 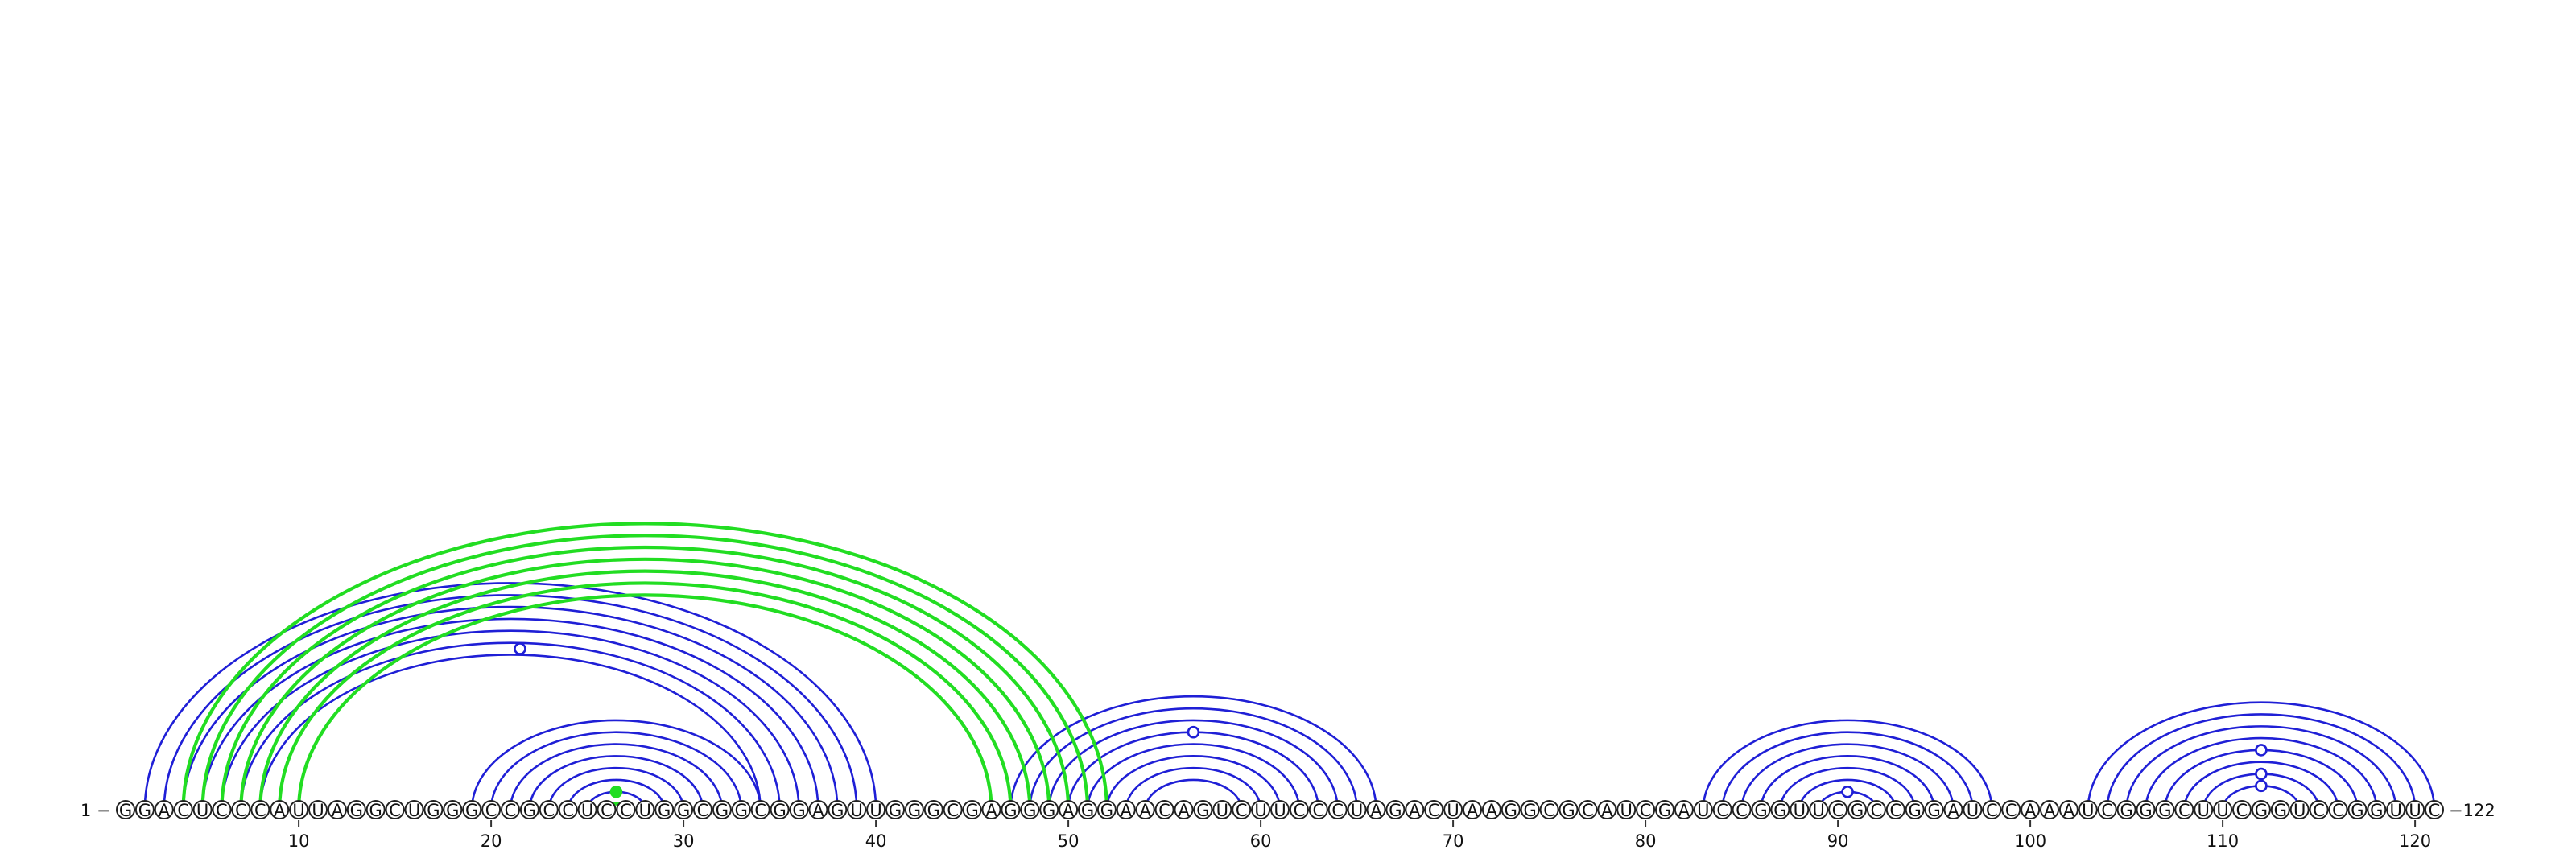 What do you see at coordinates (1069, 841) in the screenshot?
I see `tick-label: 50` at bounding box center [1069, 841].